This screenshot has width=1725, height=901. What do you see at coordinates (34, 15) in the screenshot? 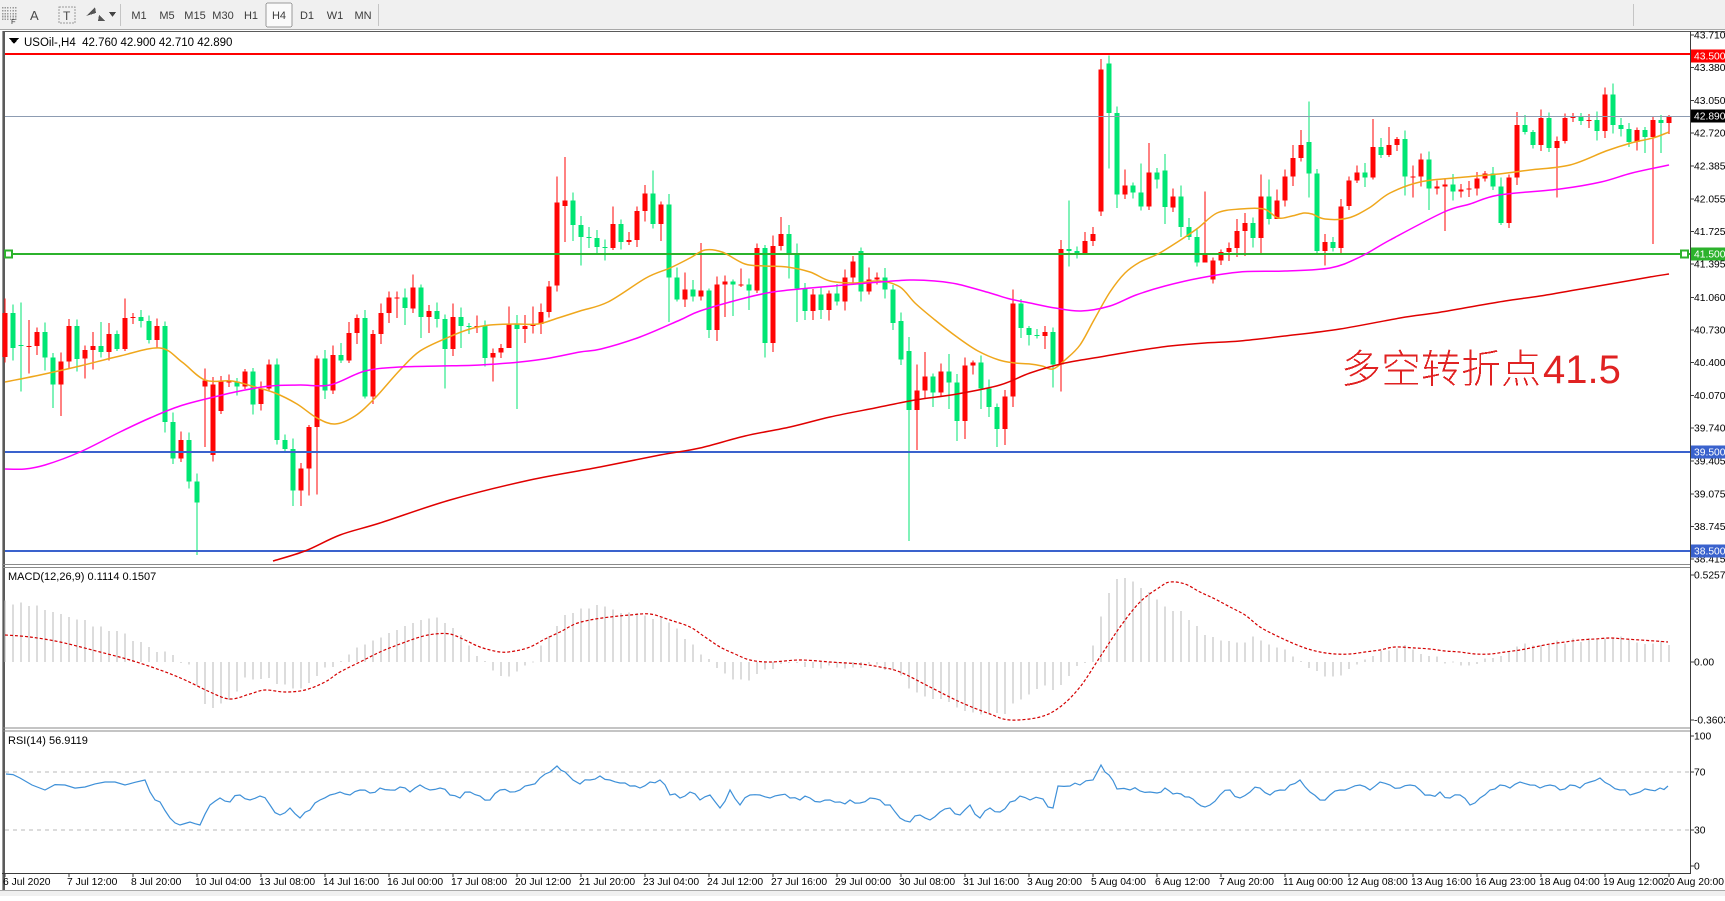
I see `svg-text: A` at bounding box center [34, 15].